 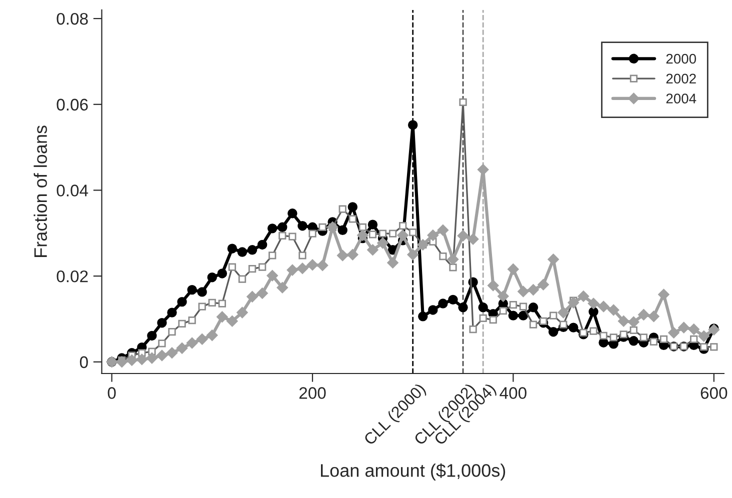 What do you see at coordinates (513, 393) in the screenshot?
I see `x-tick-label: 400` at bounding box center [513, 393].